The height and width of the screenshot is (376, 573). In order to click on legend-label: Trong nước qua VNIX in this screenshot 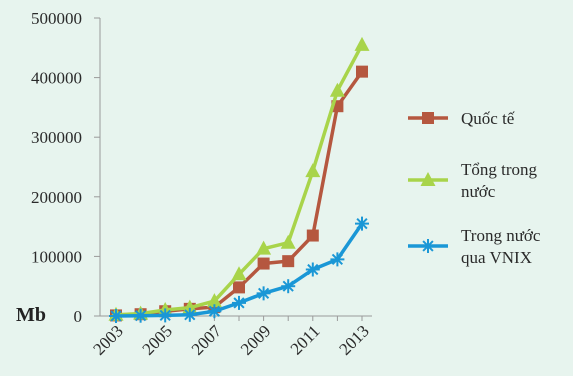, I will do `click(501, 246)`.